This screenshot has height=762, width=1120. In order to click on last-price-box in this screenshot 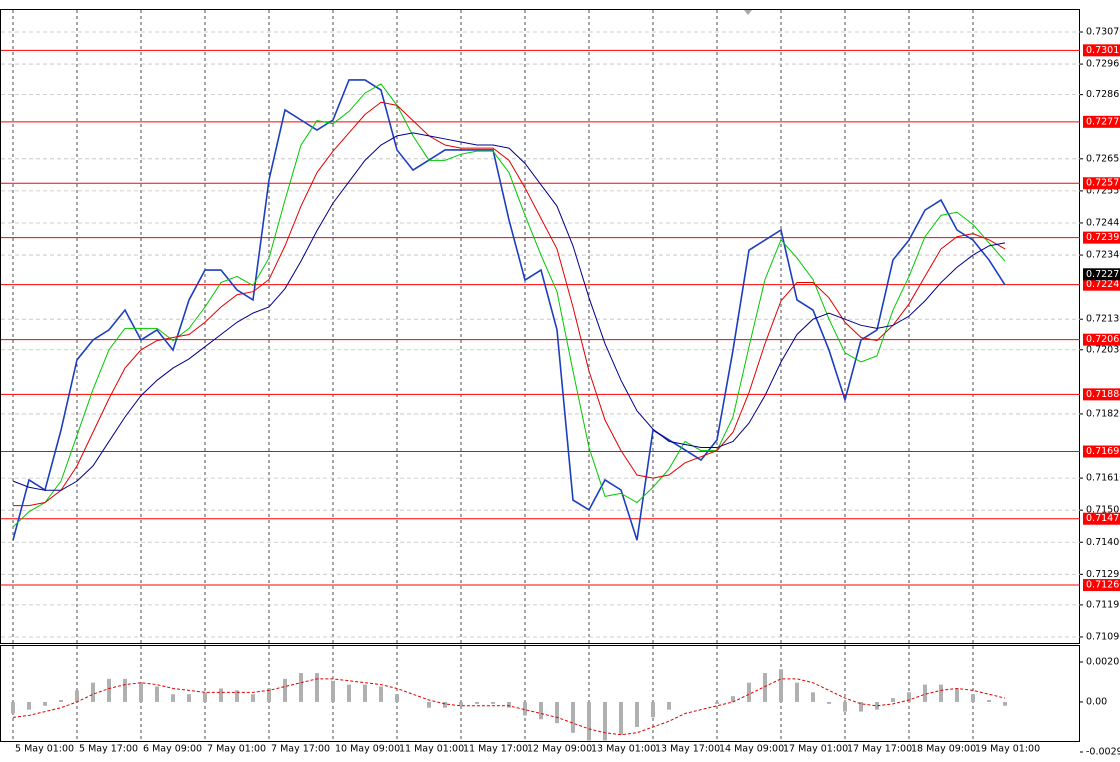, I will do `click(1101, 274)`.